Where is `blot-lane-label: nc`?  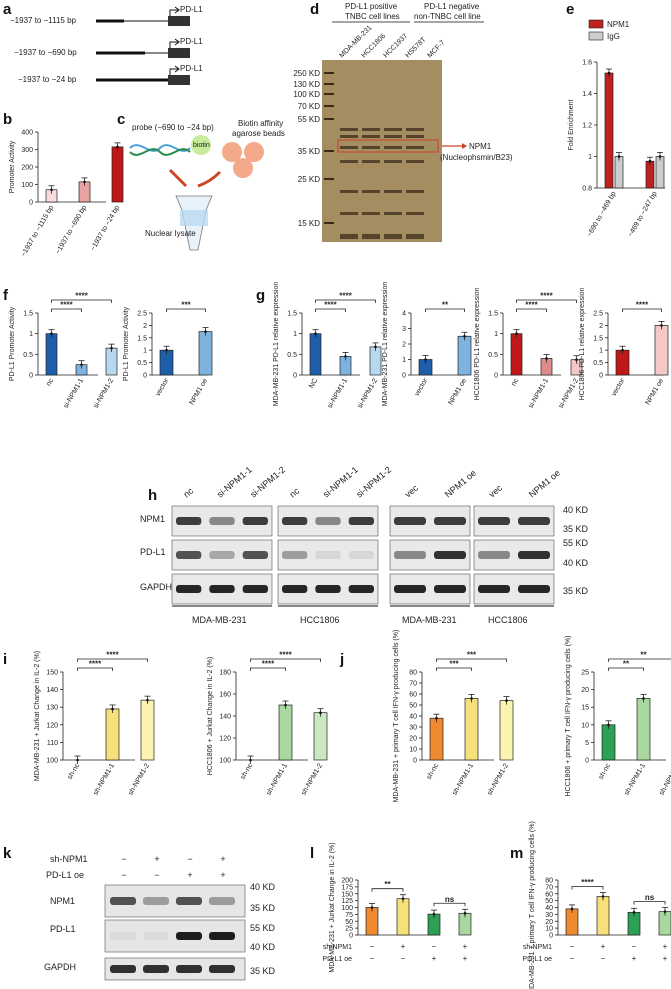
blot-lane-label: nc is located at coordinates (189, 492).